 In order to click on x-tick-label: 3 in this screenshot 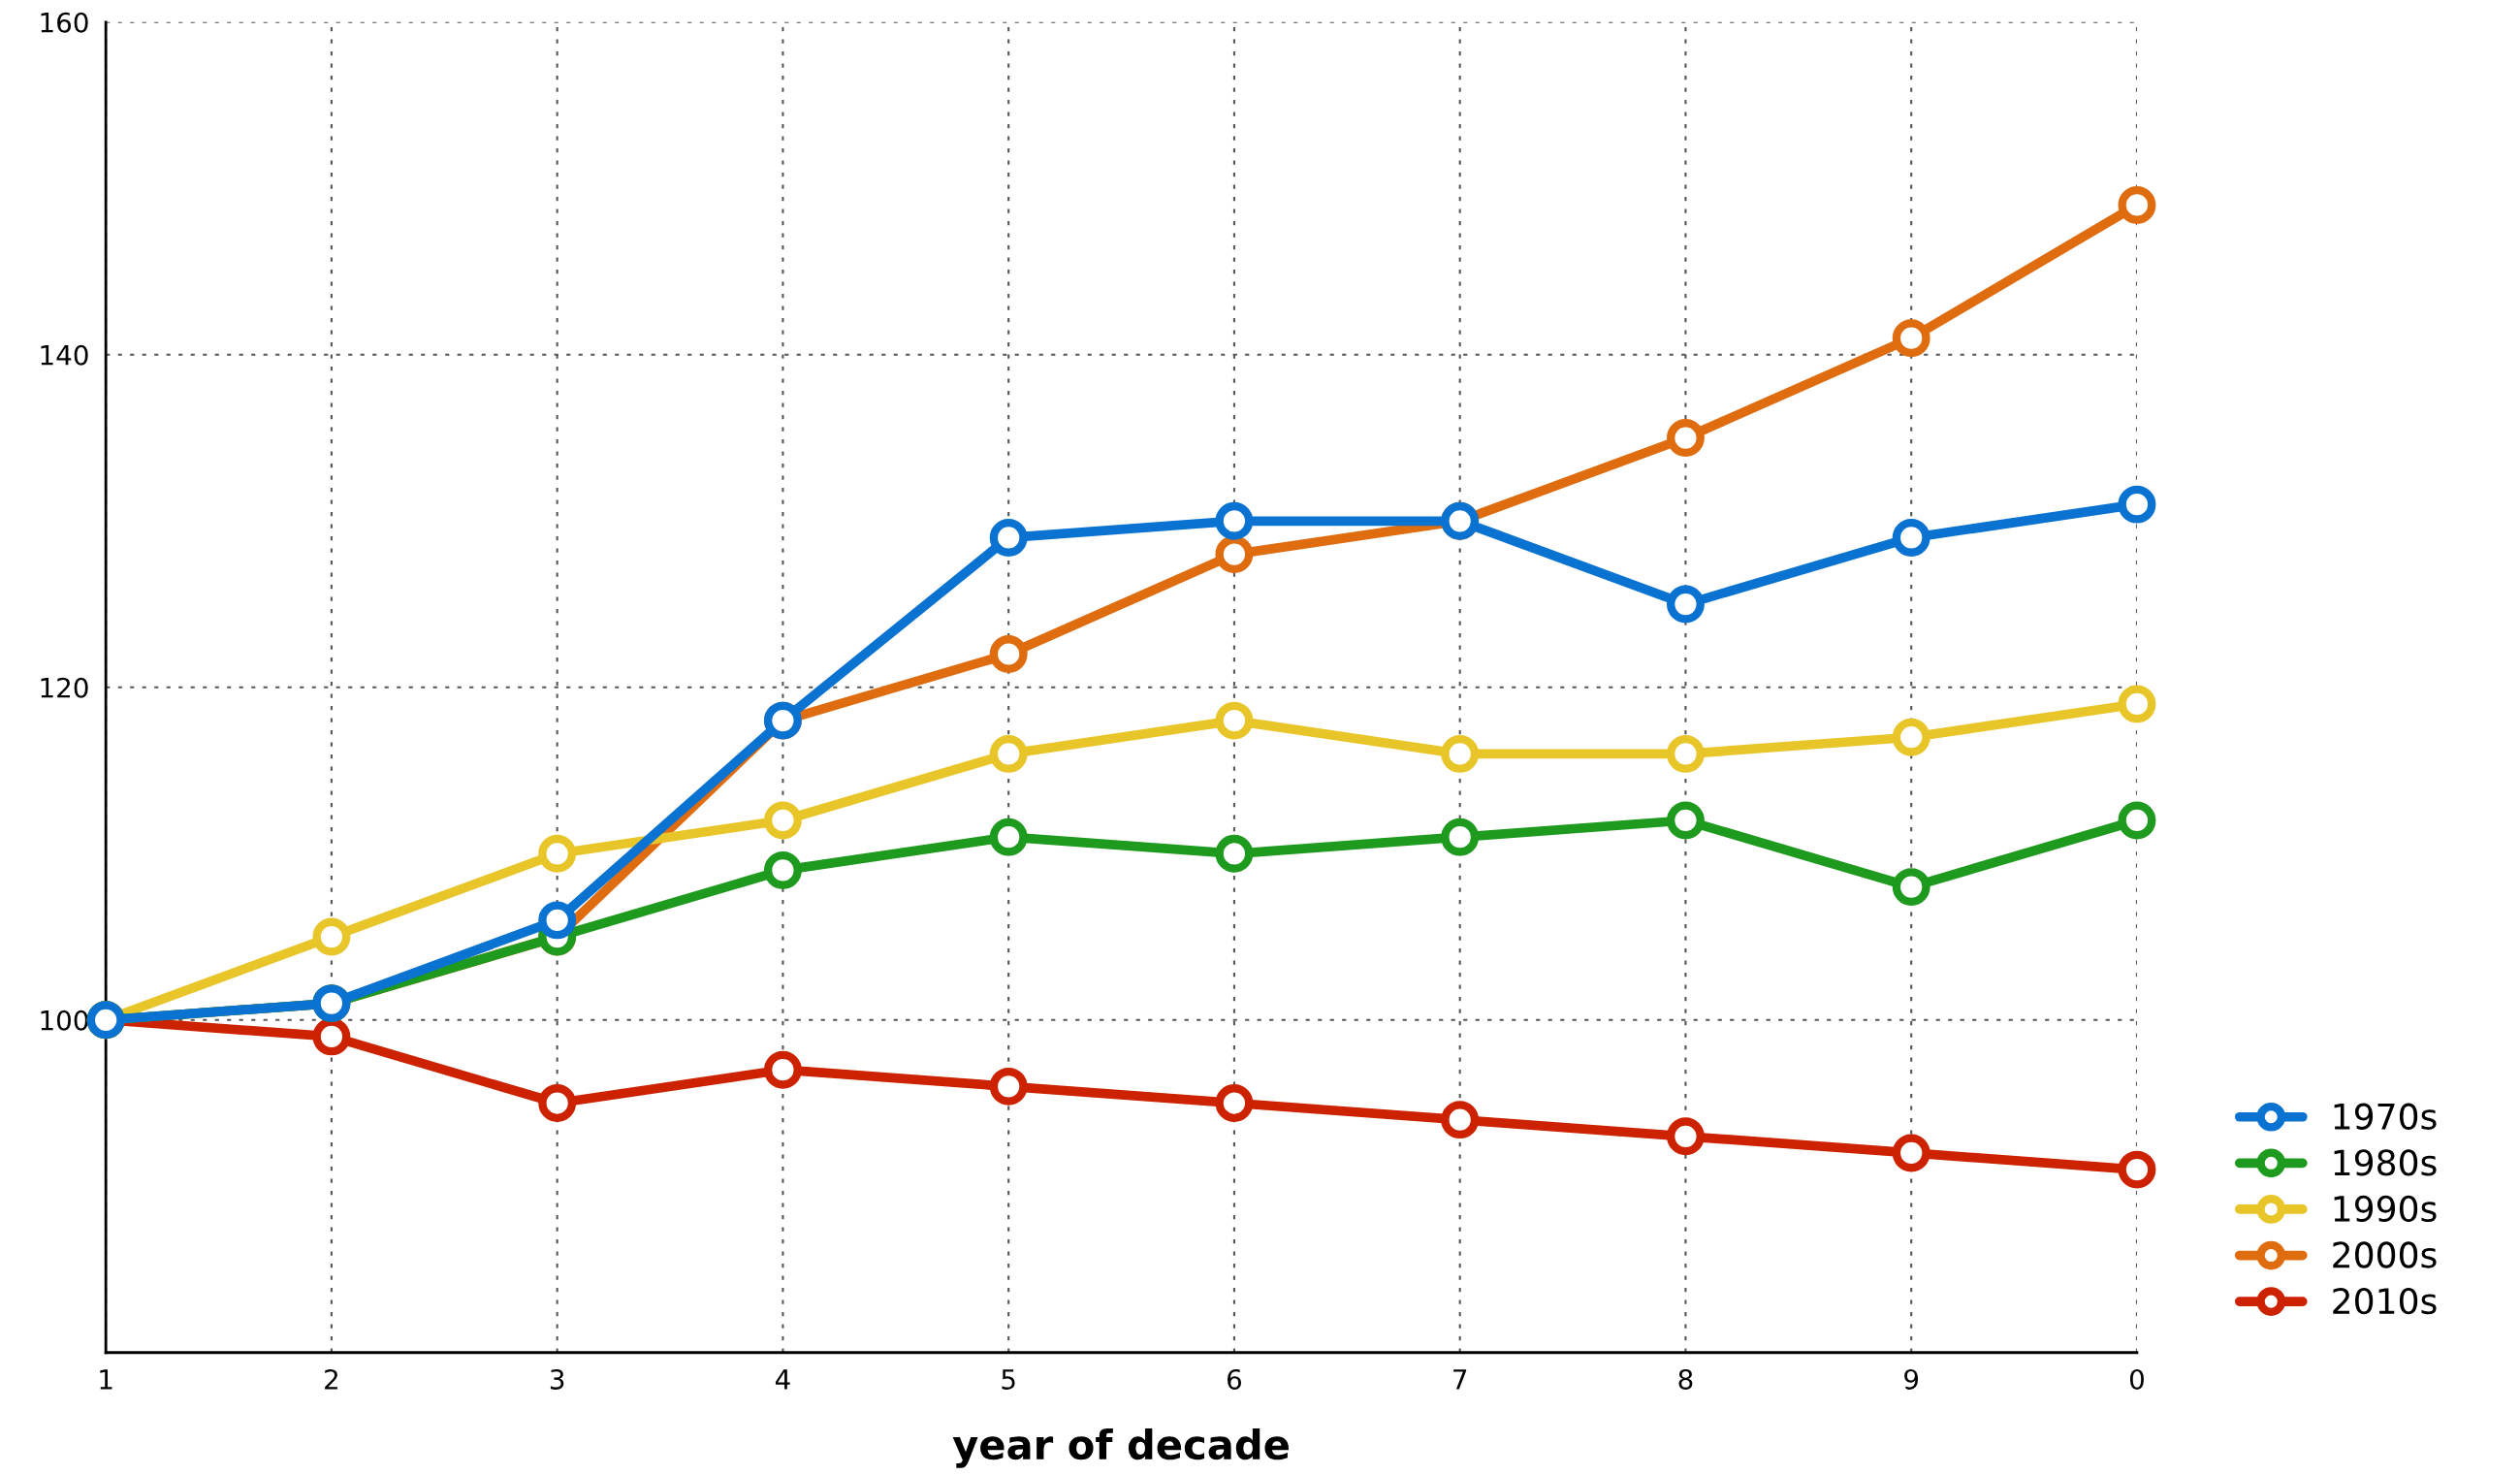, I will do `click(557, 1379)`.